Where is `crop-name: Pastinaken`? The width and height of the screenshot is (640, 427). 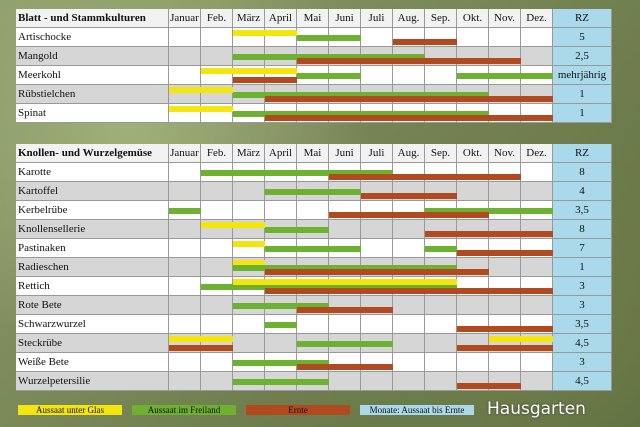
crop-name: Pastinaken is located at coordinates (92, 248).